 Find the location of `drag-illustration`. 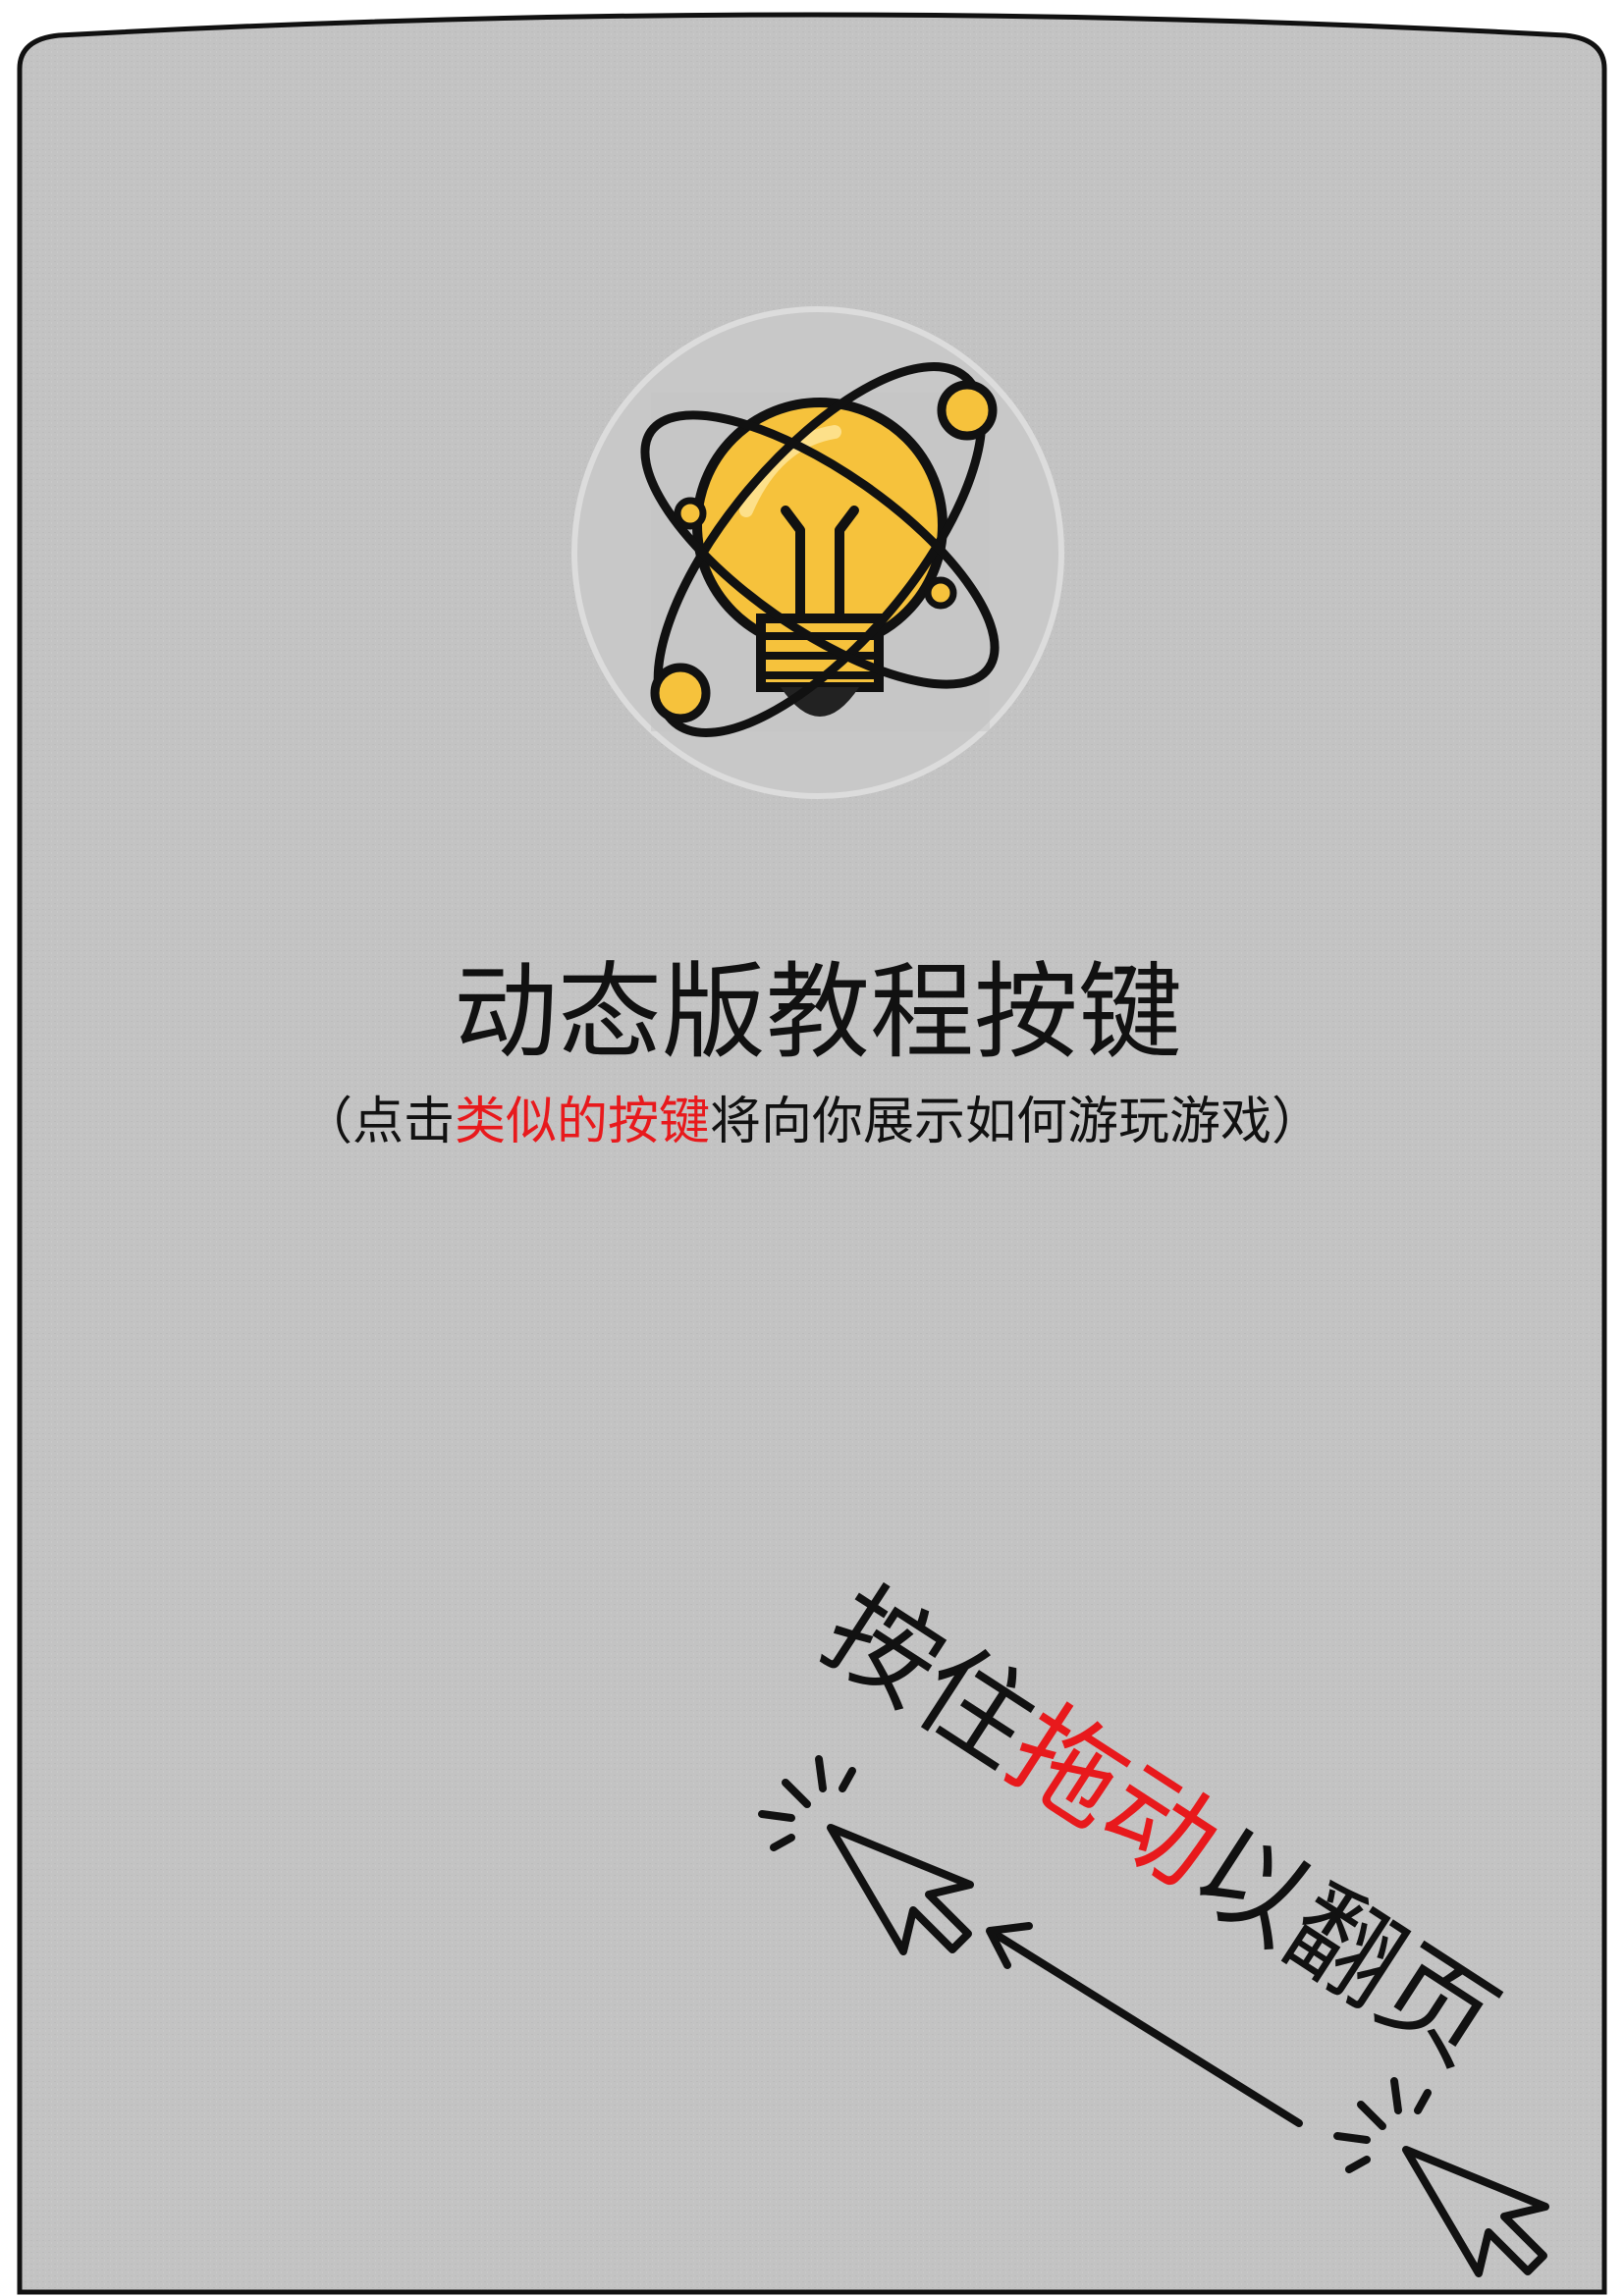

drag-illustration is located at coordinates (1153, 2016).